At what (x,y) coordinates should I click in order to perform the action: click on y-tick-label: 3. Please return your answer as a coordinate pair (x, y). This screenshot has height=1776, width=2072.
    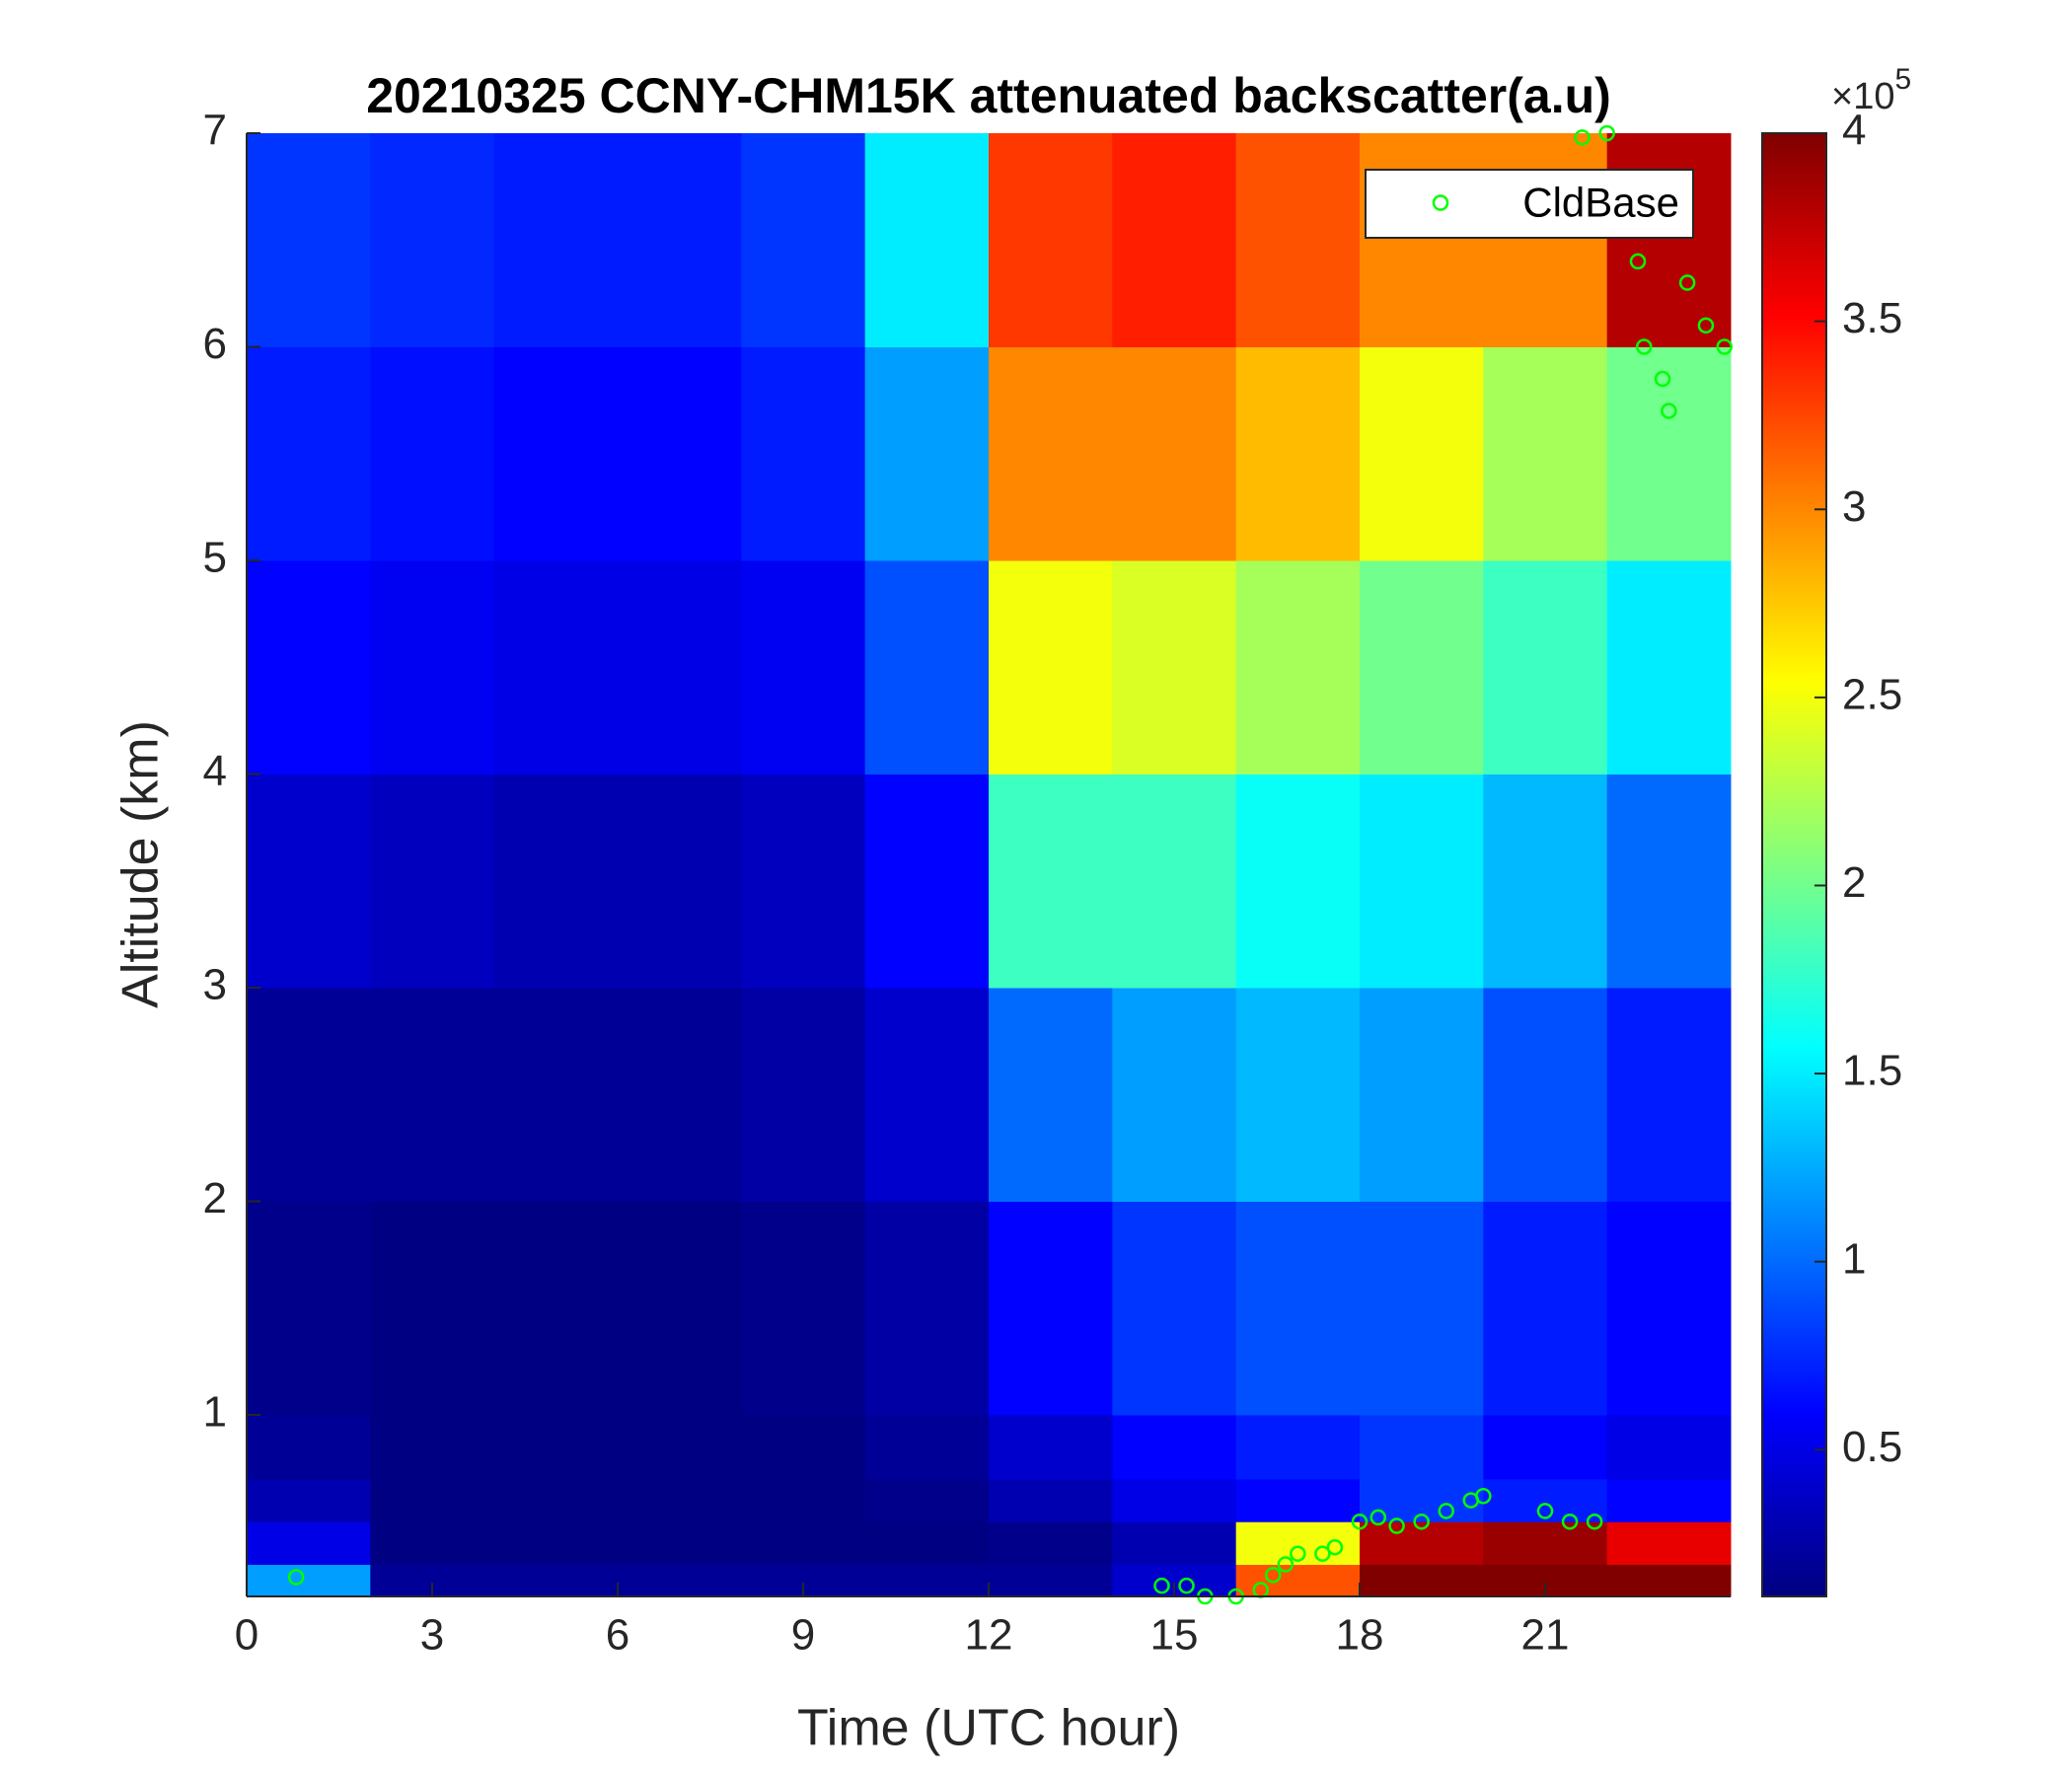
    Looking at the image, I should click on (215, 985).